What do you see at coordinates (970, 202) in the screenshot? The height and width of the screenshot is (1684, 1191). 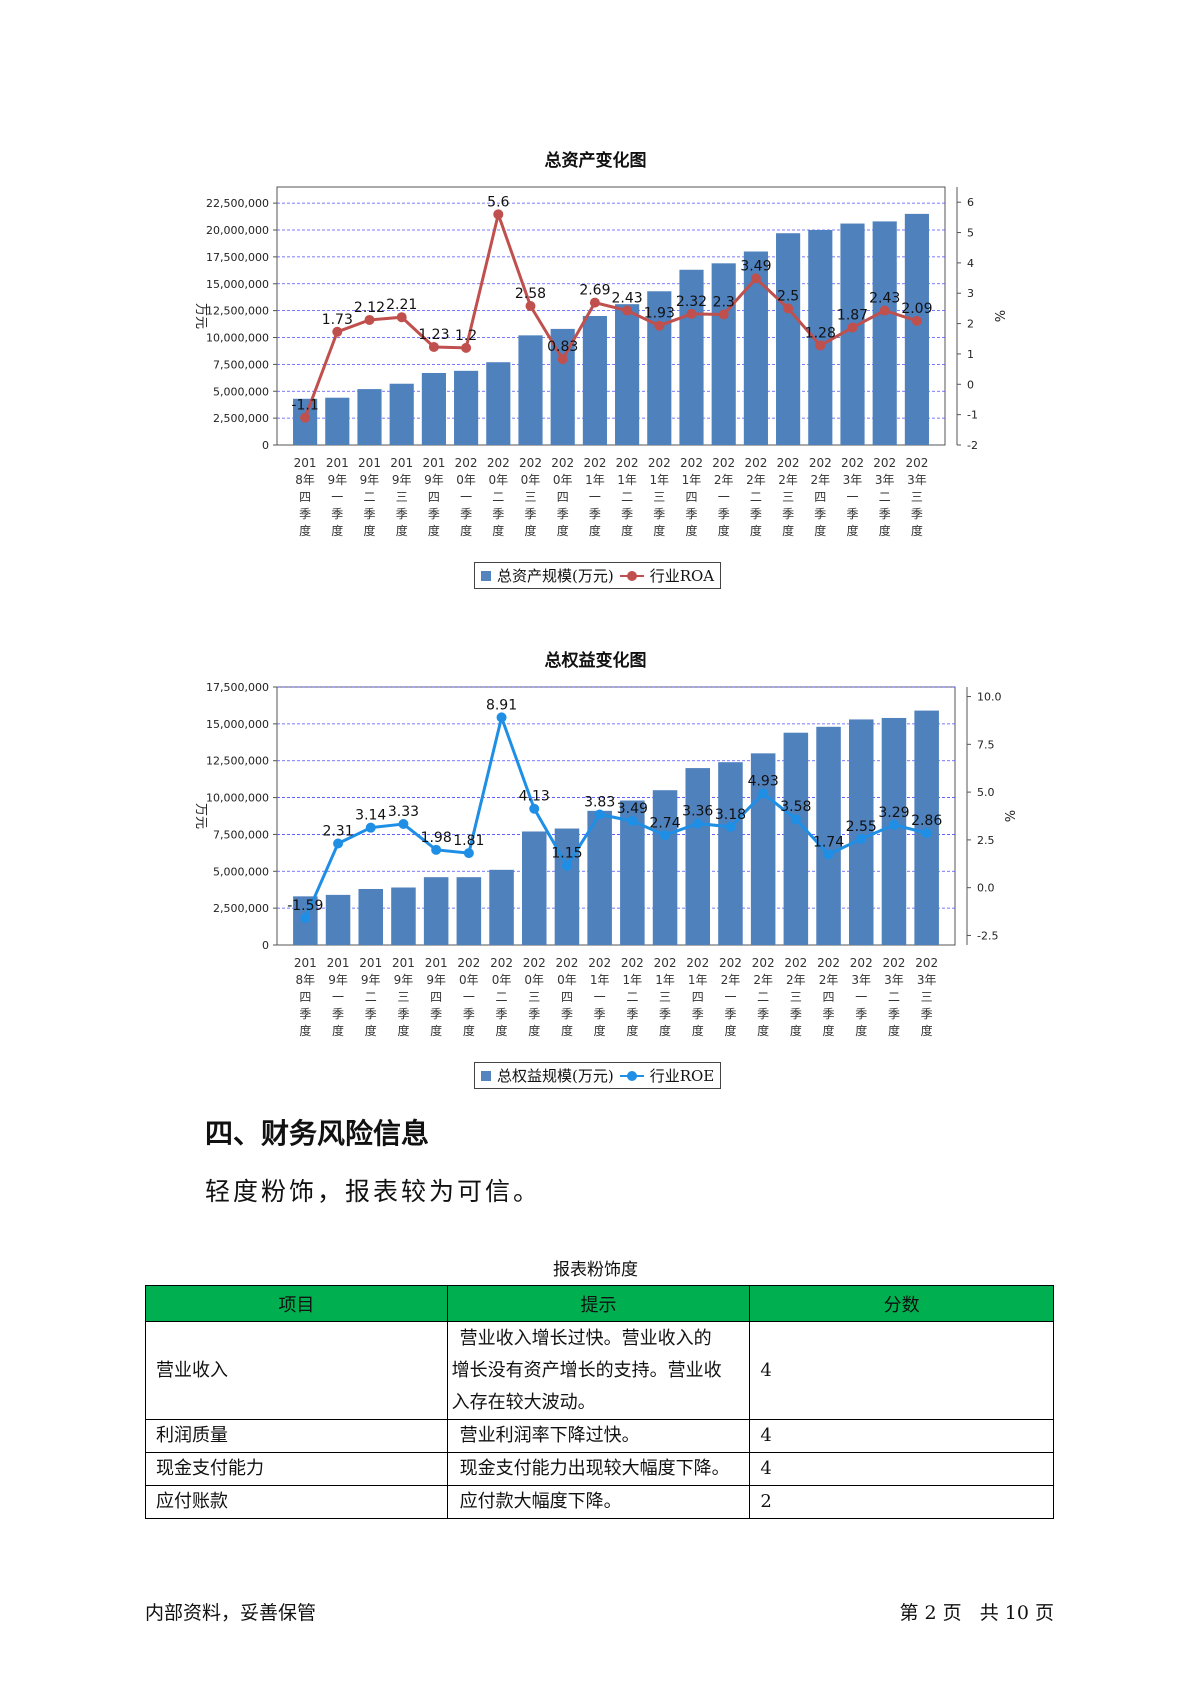 I see `y2-tick-label: 6` at bounding box center [970, 202].